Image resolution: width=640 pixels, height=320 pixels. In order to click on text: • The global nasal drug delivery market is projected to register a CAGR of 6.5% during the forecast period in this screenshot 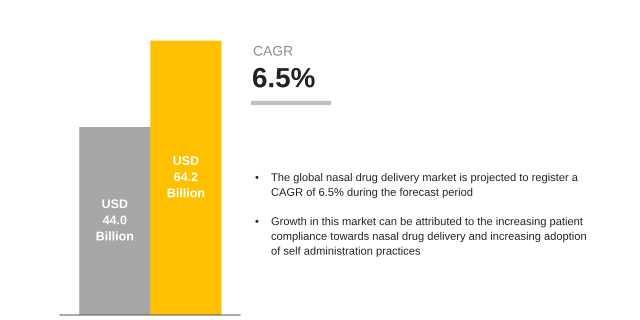, I will do `click(416, 185)`.